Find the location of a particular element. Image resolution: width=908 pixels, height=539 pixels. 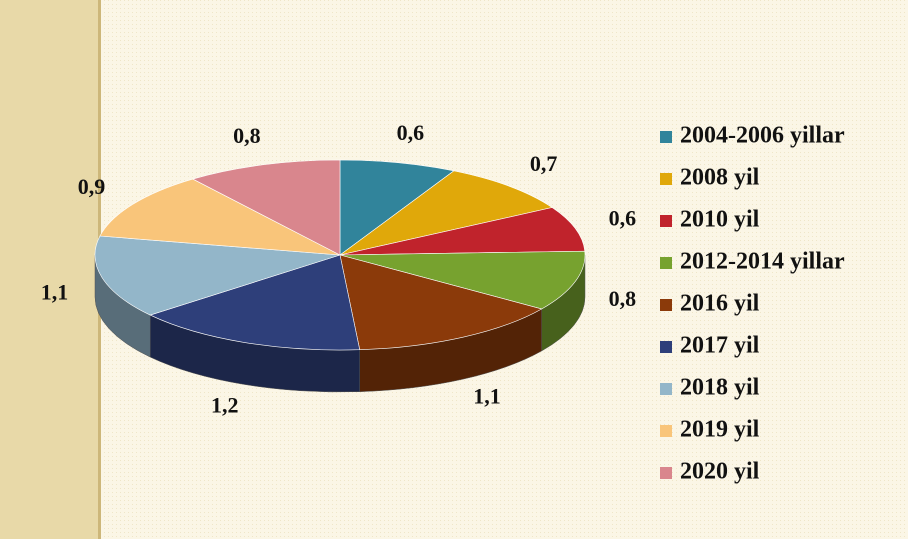

legend-label: 2018 yil is located at coordinates (720, 388).